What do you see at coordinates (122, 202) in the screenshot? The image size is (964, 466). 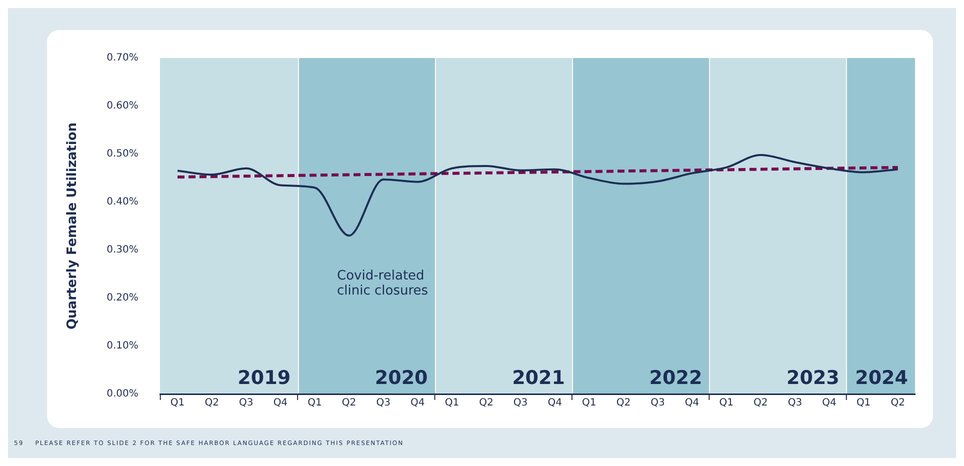 I see `y-tick-label: 0.40%` at bounding box center [122, 202].